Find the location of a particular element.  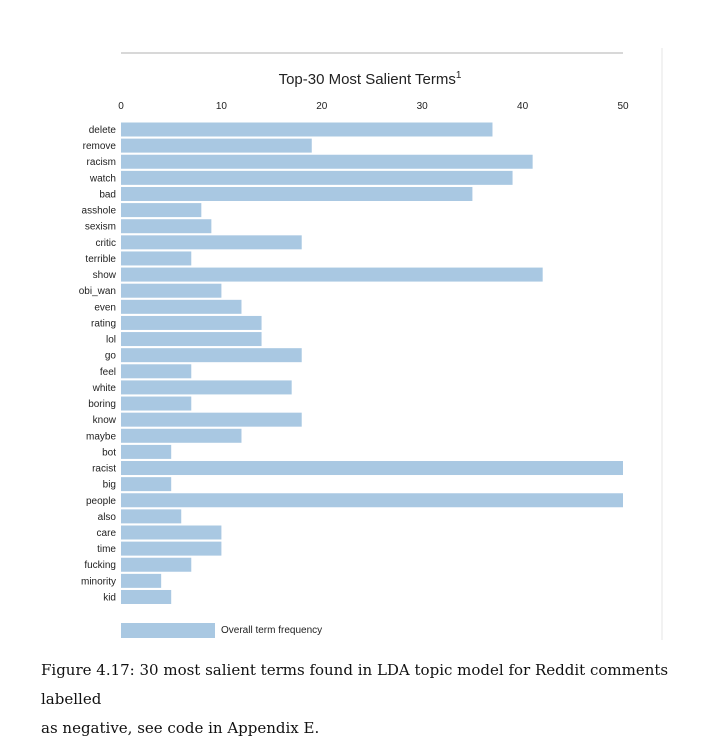

x-tick-label: 0 is located at coordinates (121, 106).